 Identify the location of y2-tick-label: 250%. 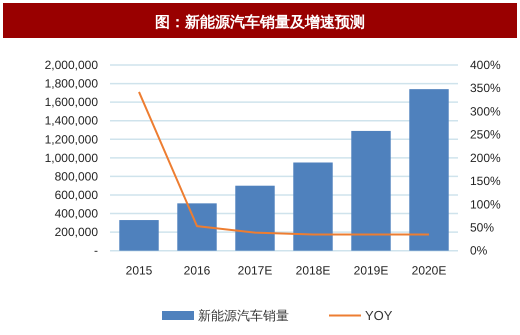
(486, 135).